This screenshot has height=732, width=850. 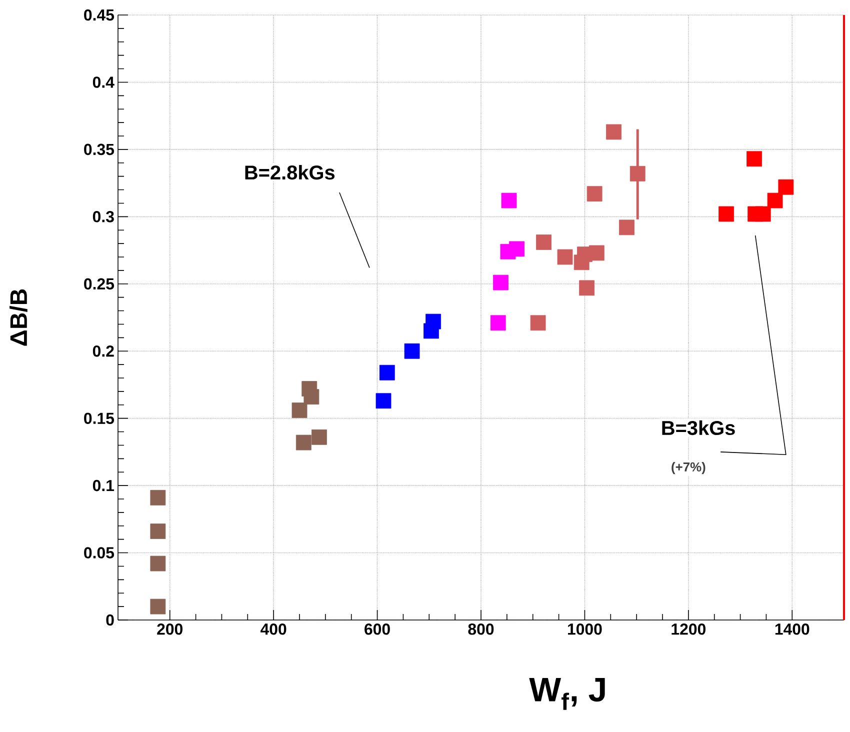 What do you see at coordinates (99, 552) in the screenshot?
I see `y-tick-label: 0.05` at bounding box center [99, 552].